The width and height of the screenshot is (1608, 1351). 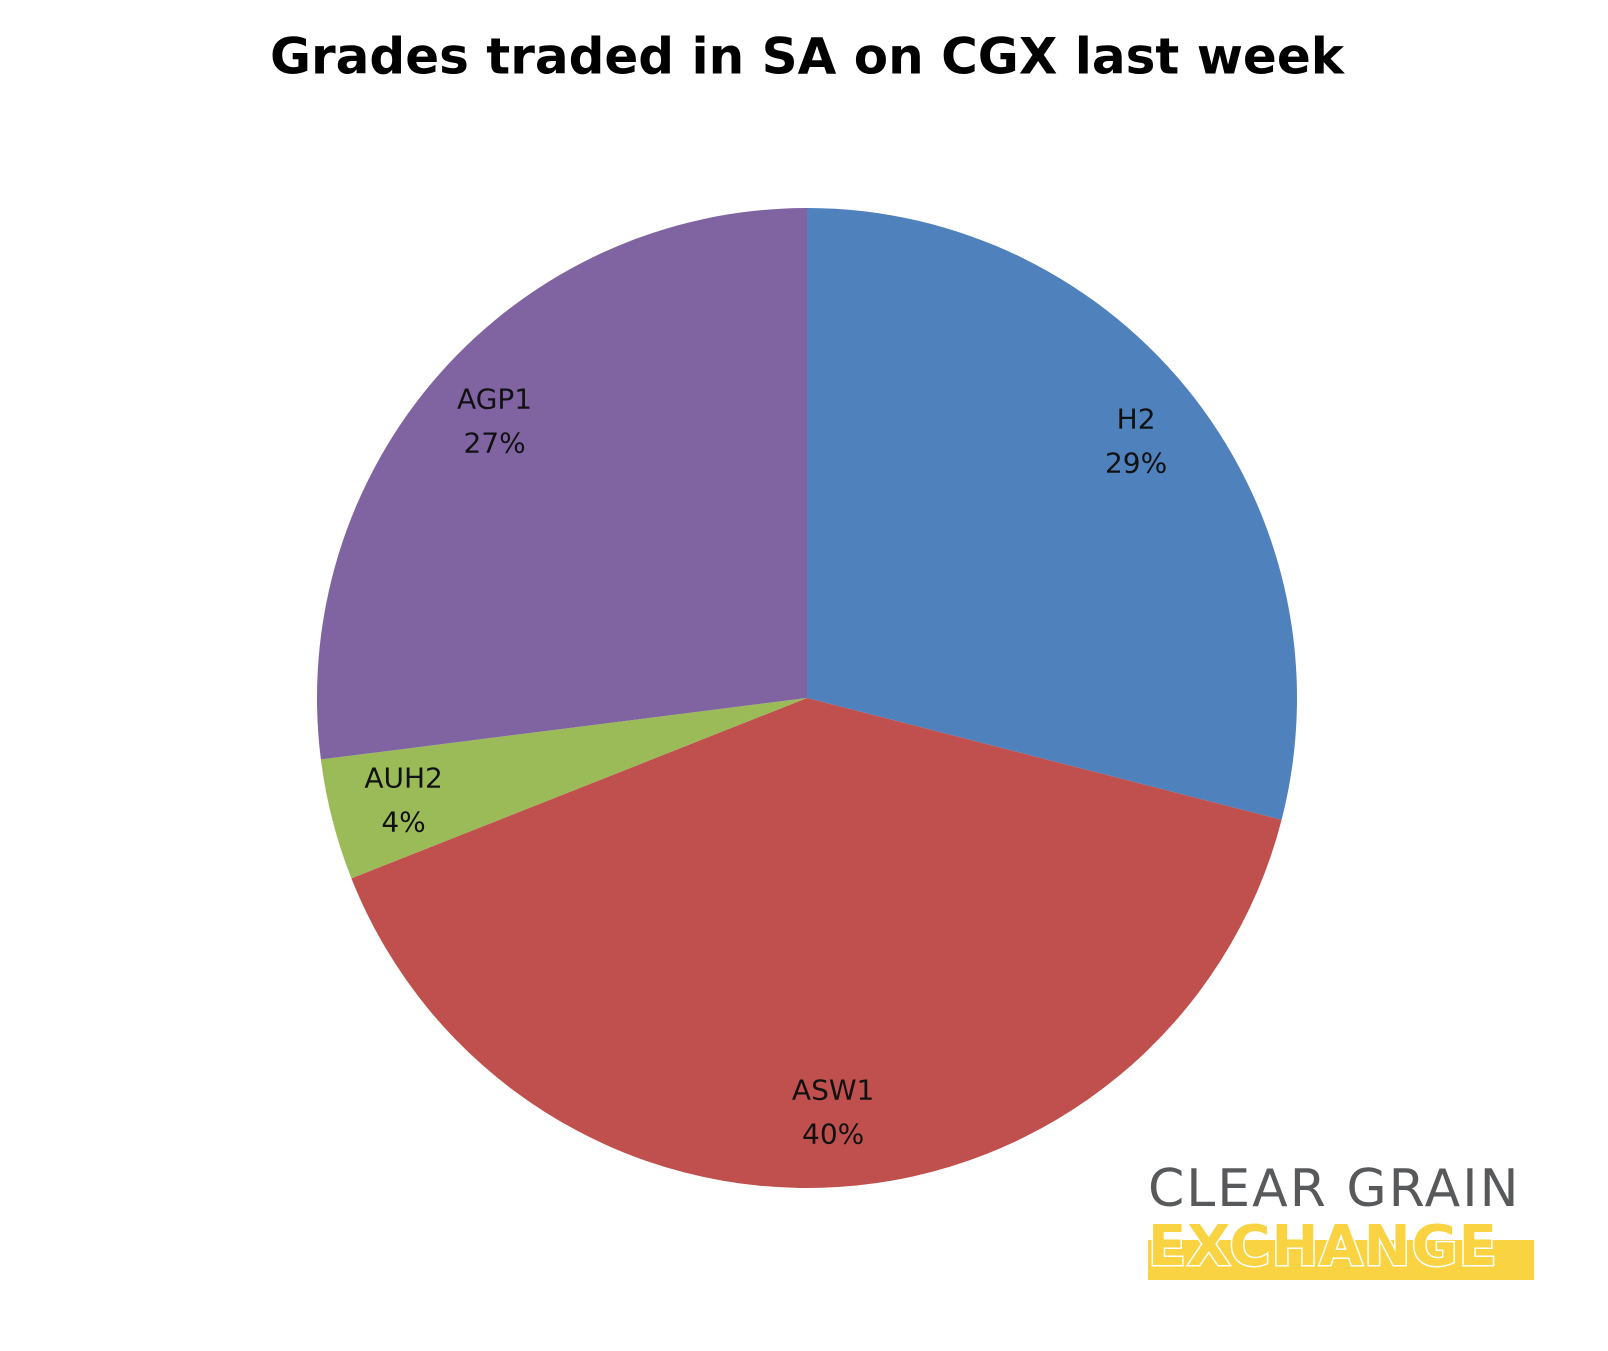 I want to click on logo-line2: EXCHANGE, so click(x=1323, y=1246).